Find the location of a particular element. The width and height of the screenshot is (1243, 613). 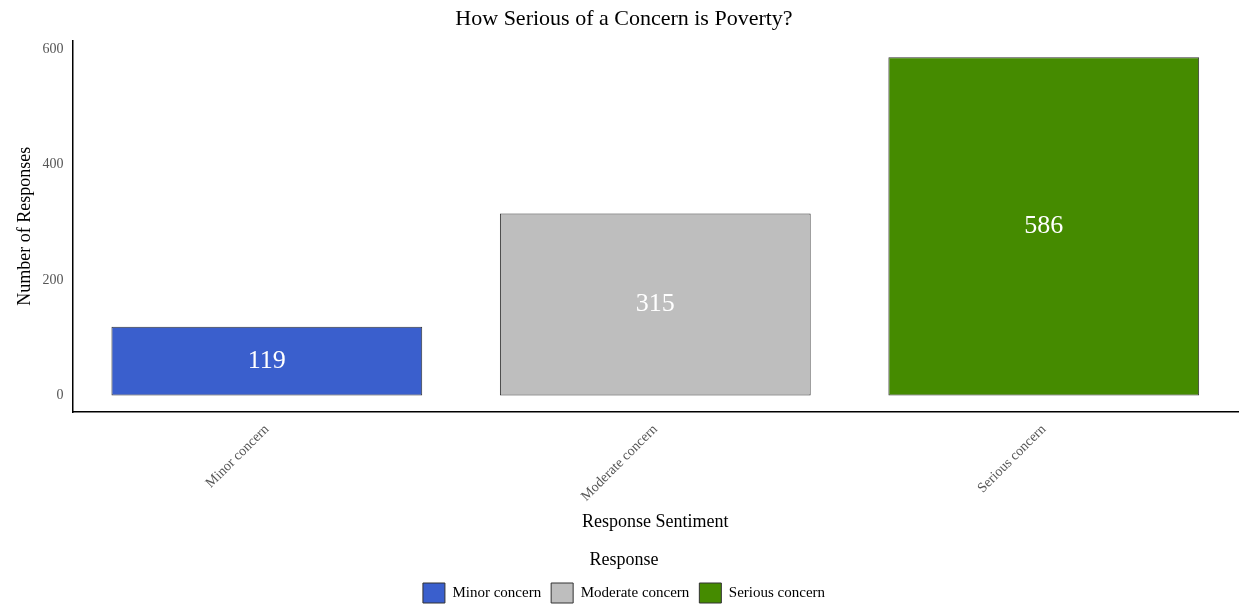

y-axis-title: Number of Responses is located at coordinates (23, 226).